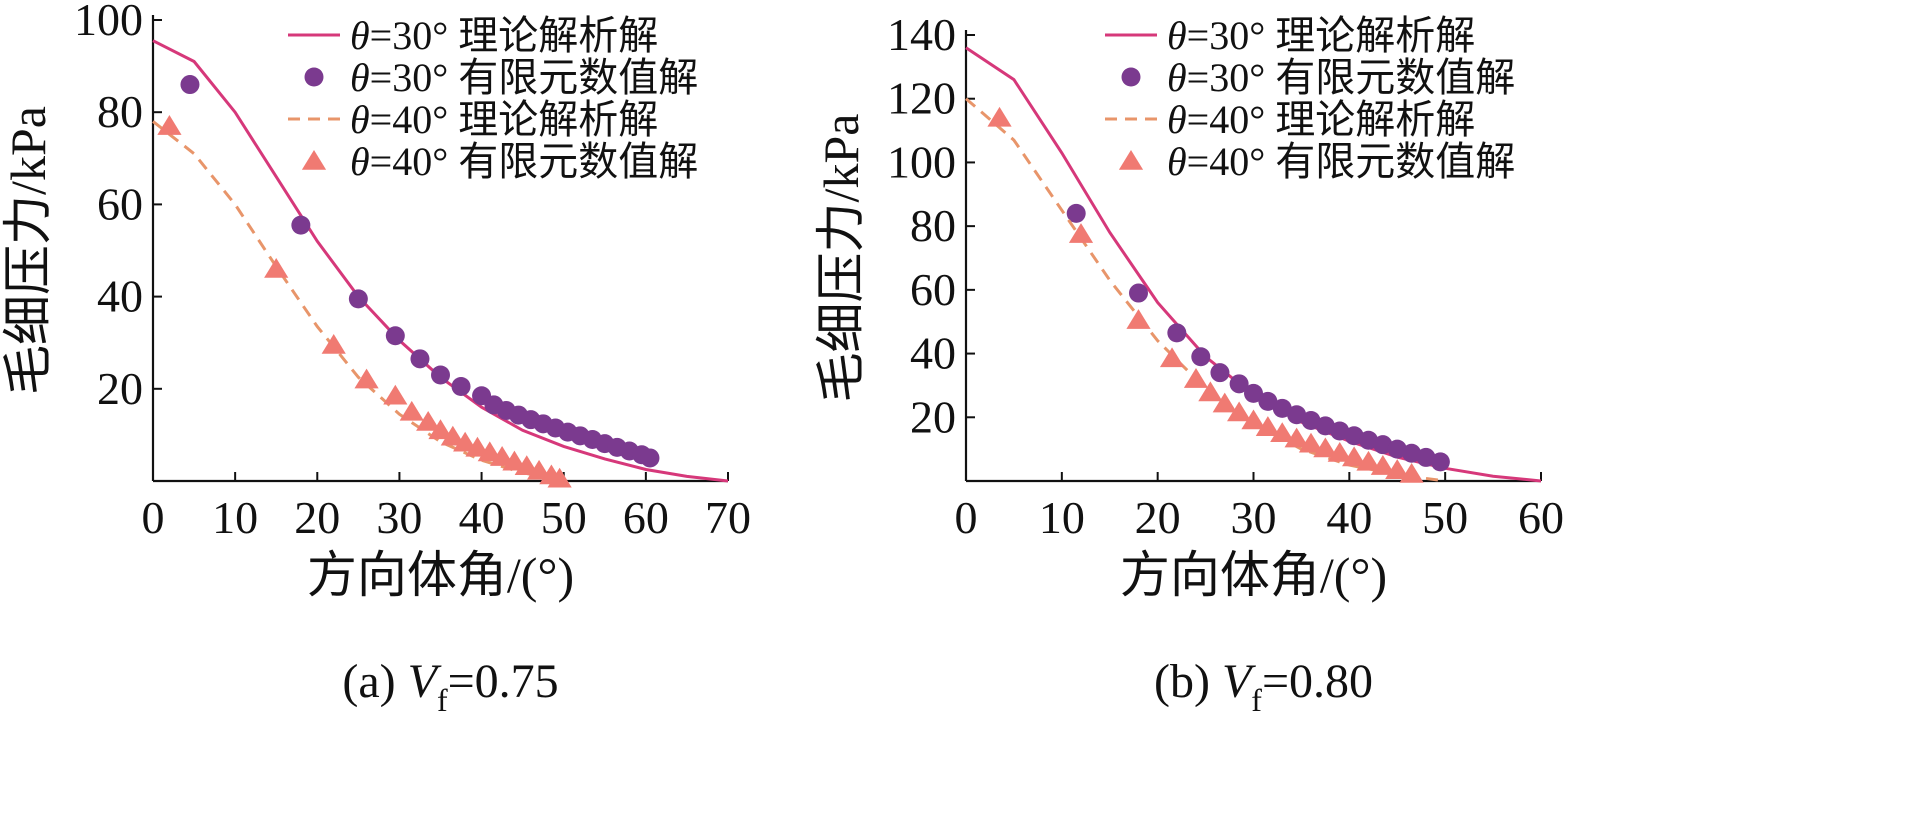 This screenshot has height=831, width=1914. I want to click on y-tick-label: 100, so click(921, 161).